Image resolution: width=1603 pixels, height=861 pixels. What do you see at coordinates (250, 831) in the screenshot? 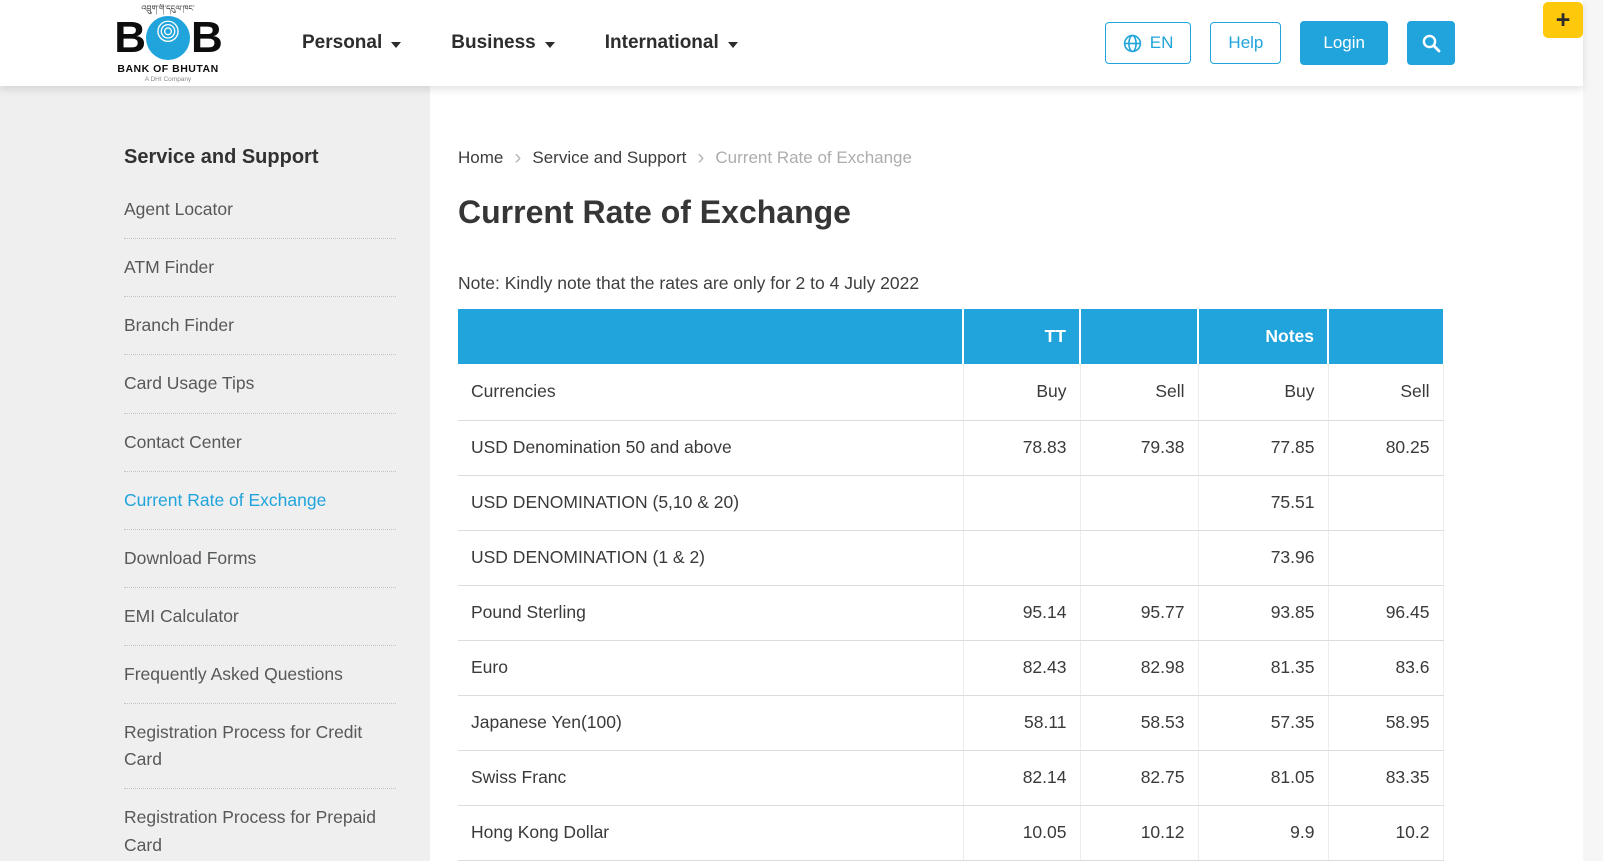
I see `sidebar-item-label: Registration Process for Prepaid Card` at bounding box center [250, 831].